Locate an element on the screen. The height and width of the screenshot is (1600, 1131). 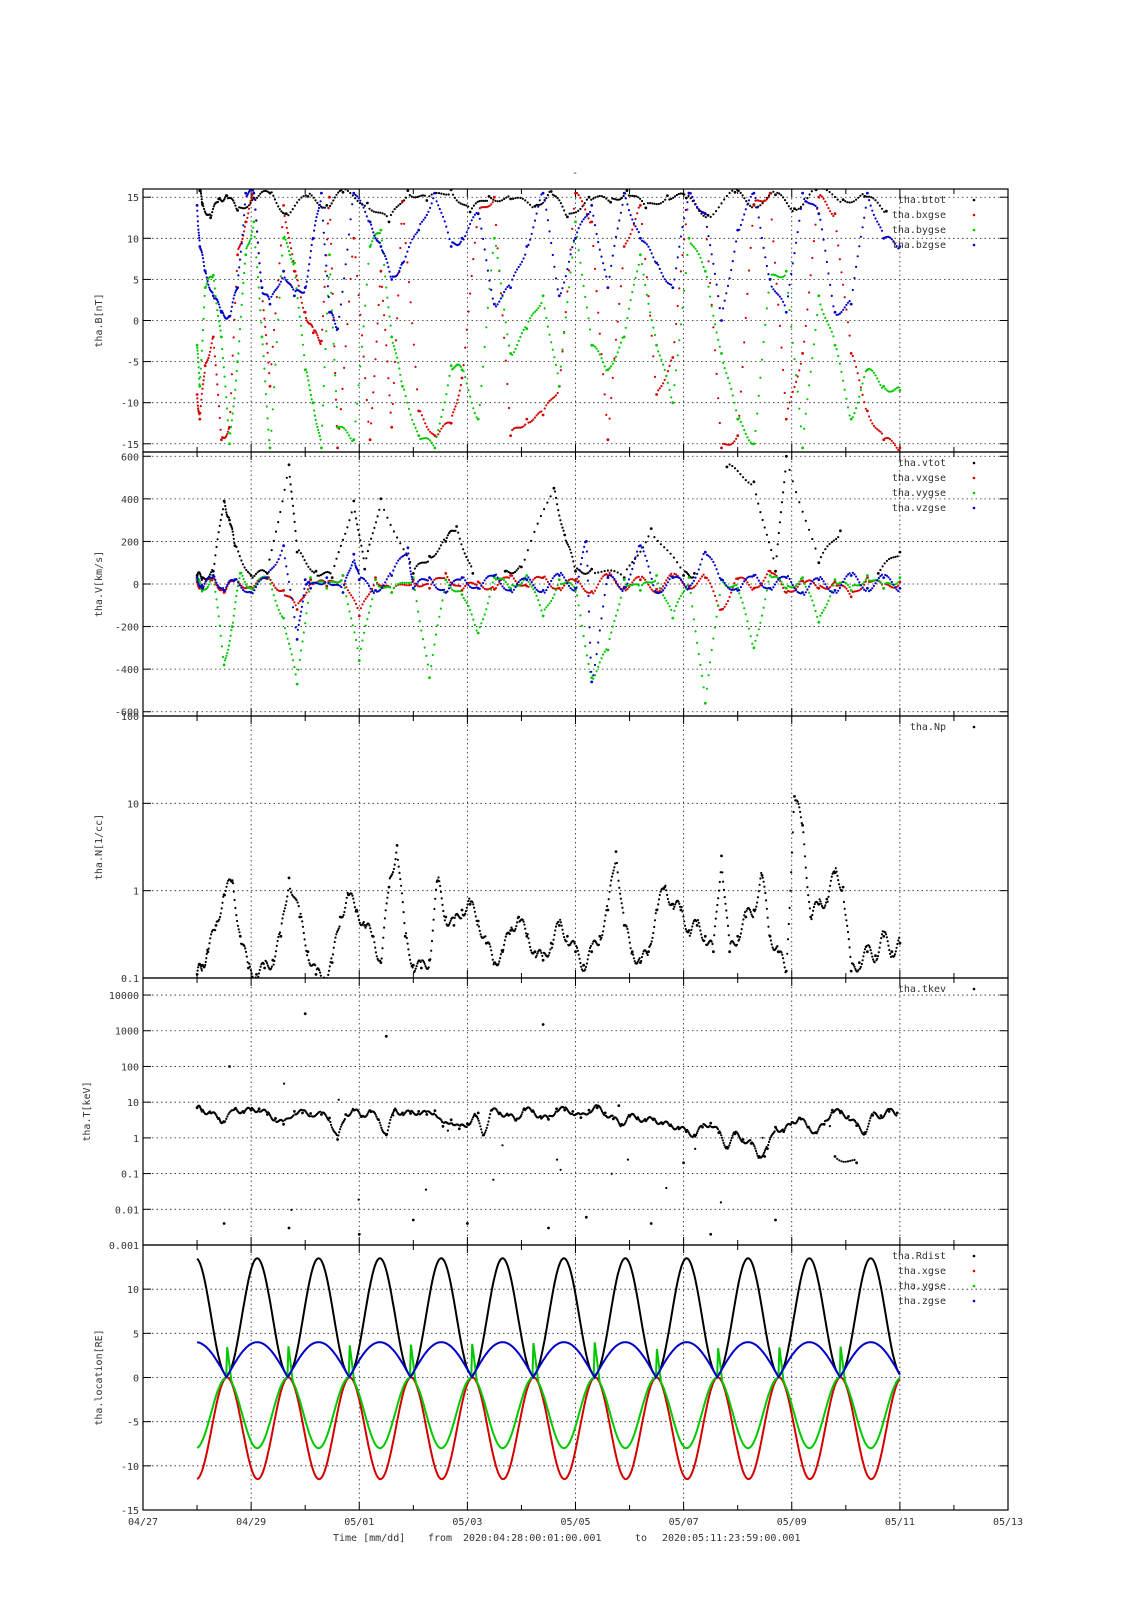
legend-marker-tha.bzgse is located at coordinates (974, 245).